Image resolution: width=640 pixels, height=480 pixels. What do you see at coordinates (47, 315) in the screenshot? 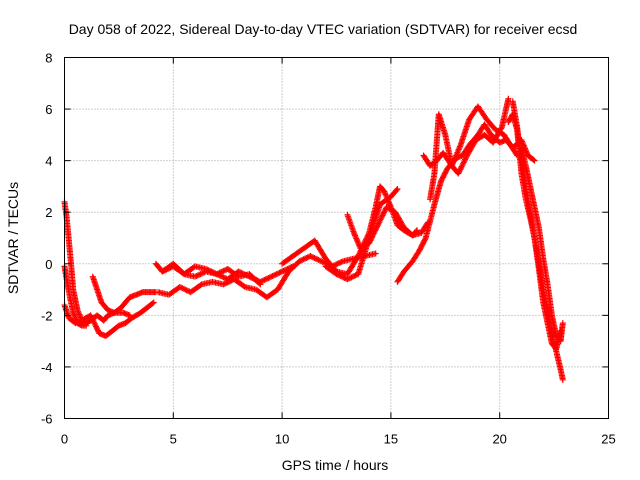
I see `y-tick-label: -2` at bounding box center [47, 315].